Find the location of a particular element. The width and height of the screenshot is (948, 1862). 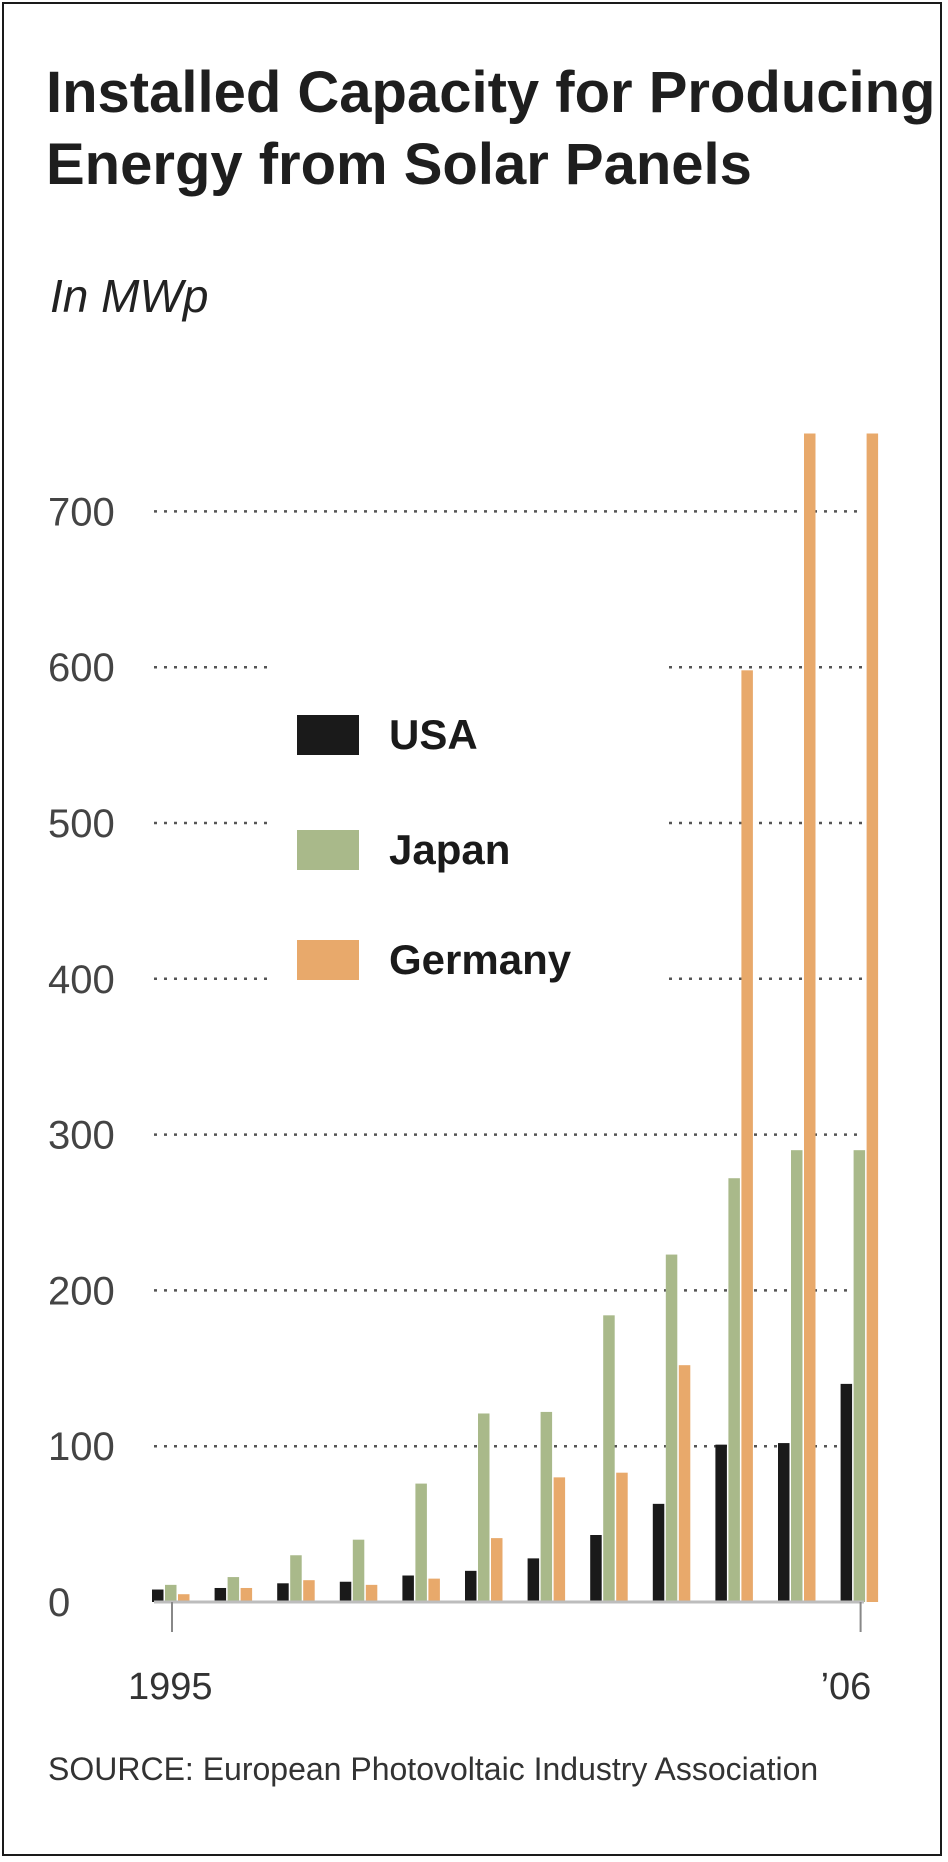

bar-germany-1999 is located at coordinates (434, 1590).